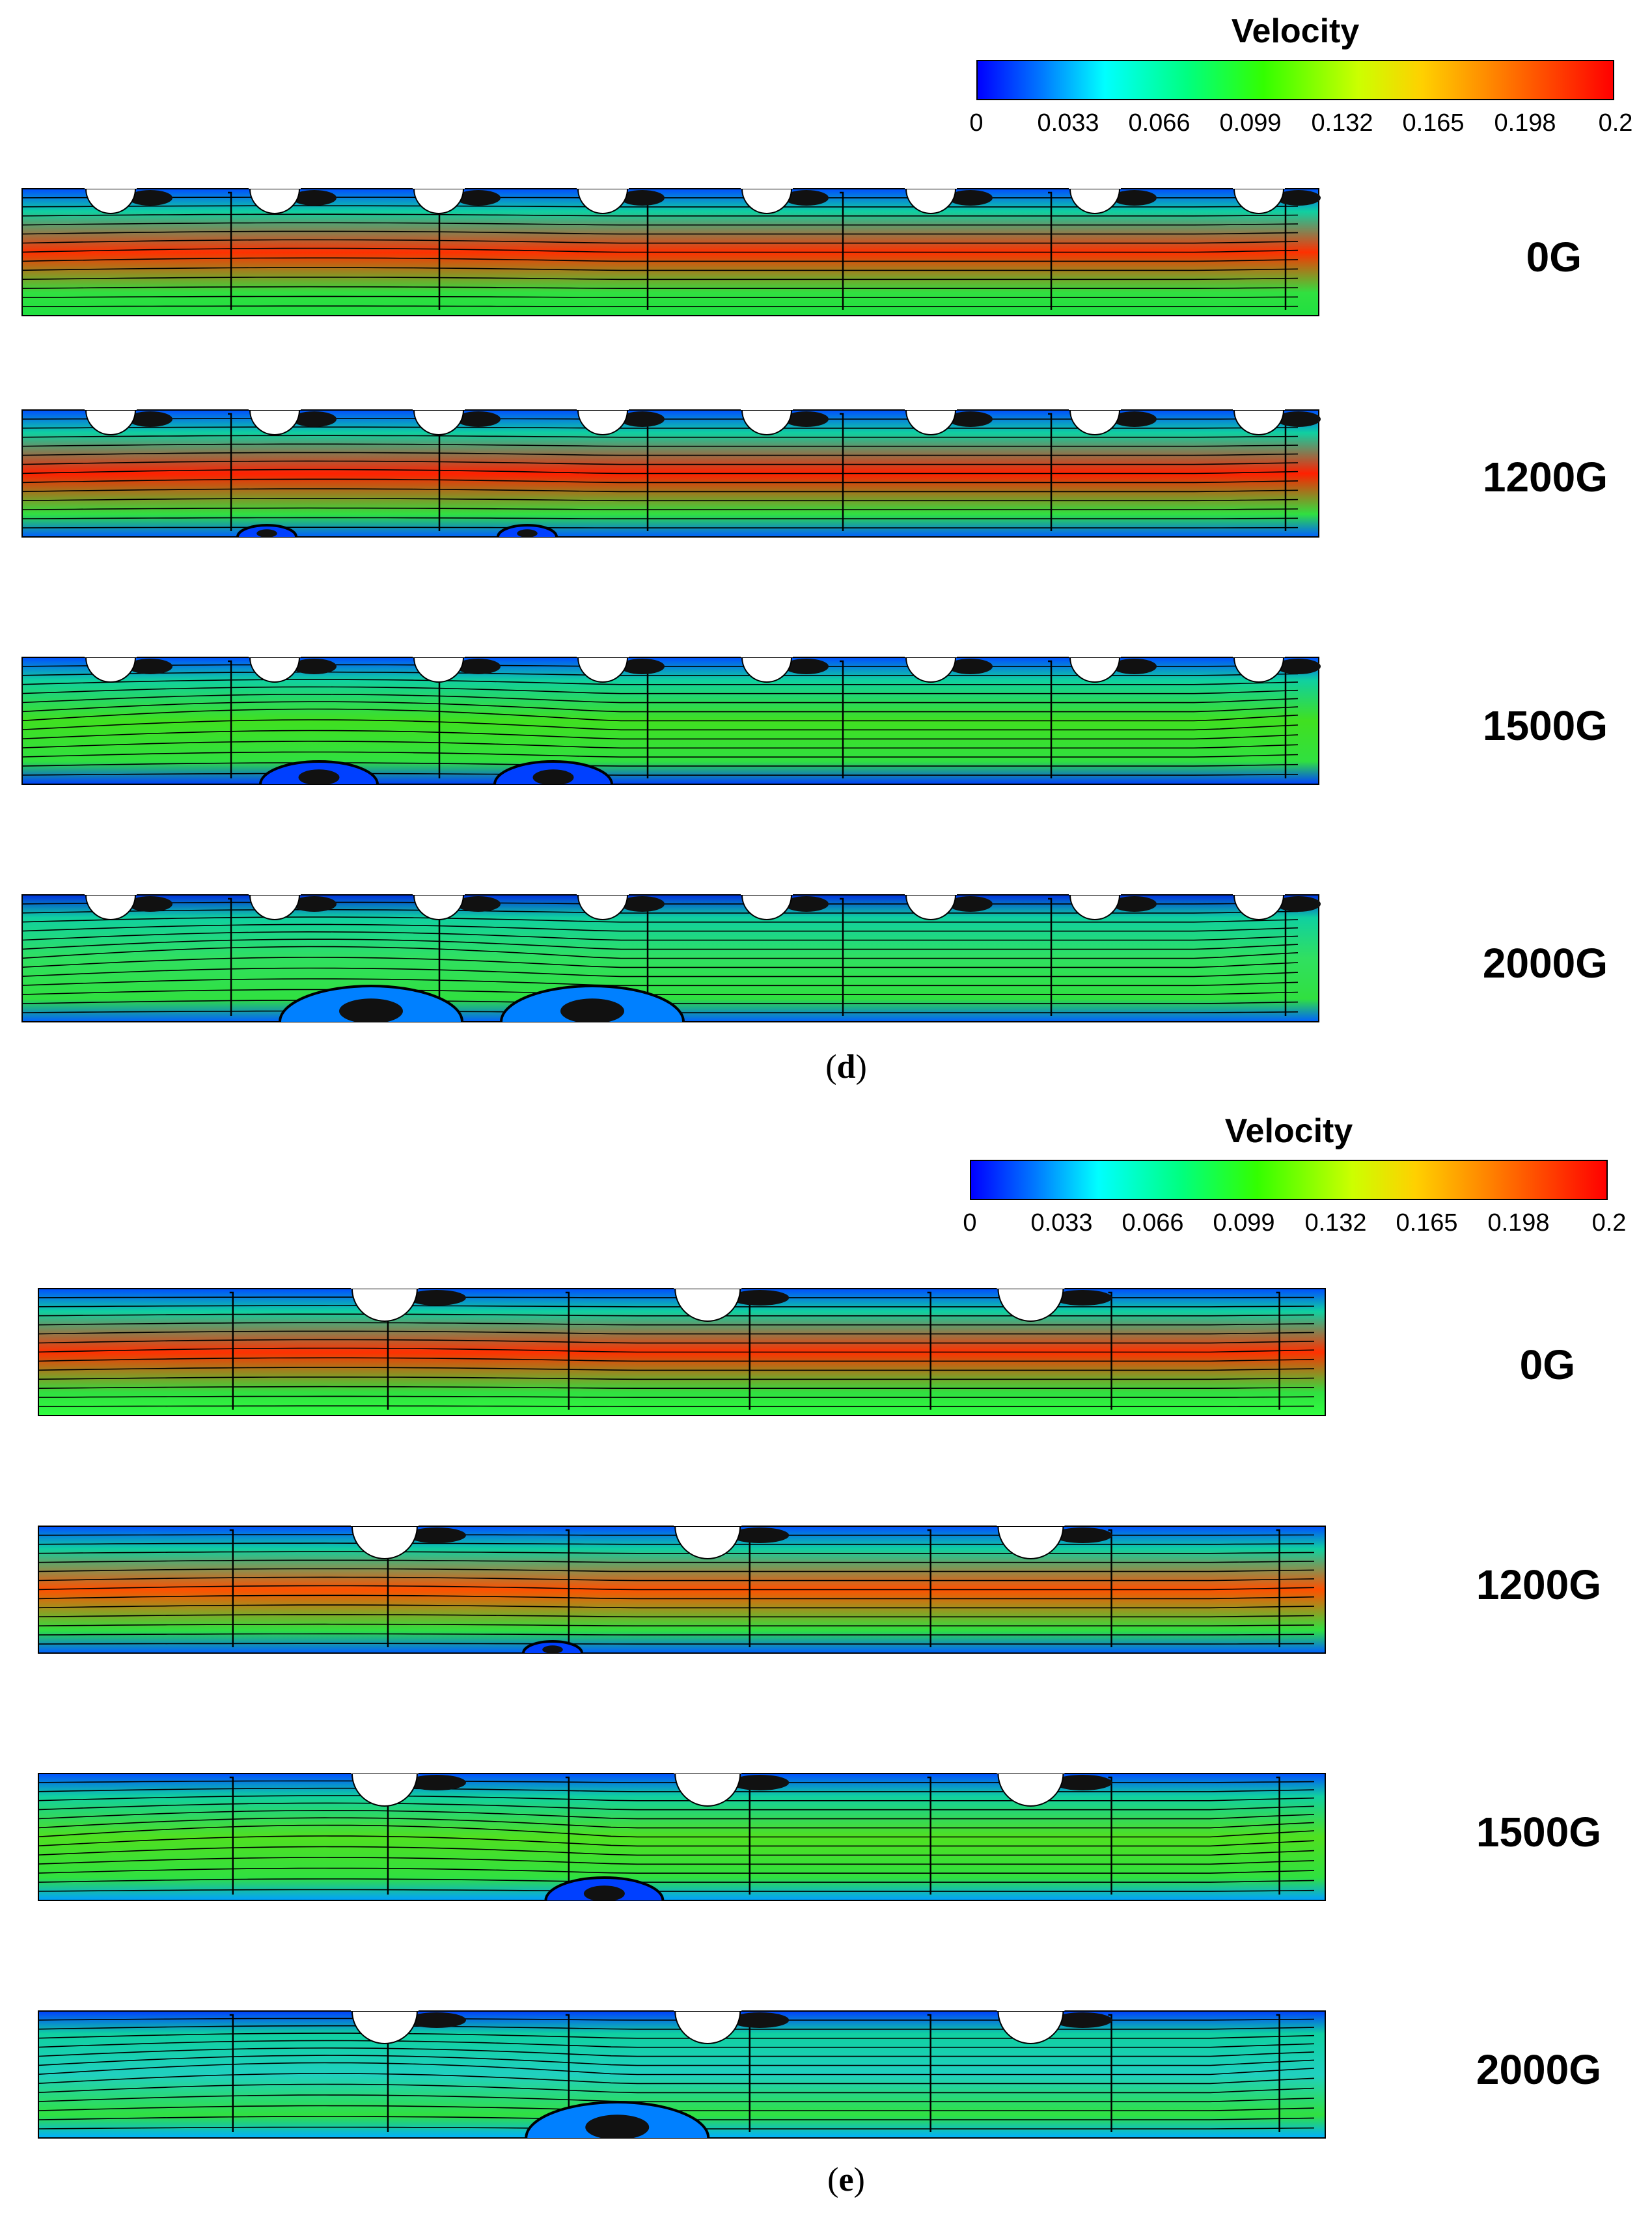 Image resolution: width=1652 pixels, height=2218 pixels. I want to click on colorbar-tick: 0.198, so click(1519, 1223).